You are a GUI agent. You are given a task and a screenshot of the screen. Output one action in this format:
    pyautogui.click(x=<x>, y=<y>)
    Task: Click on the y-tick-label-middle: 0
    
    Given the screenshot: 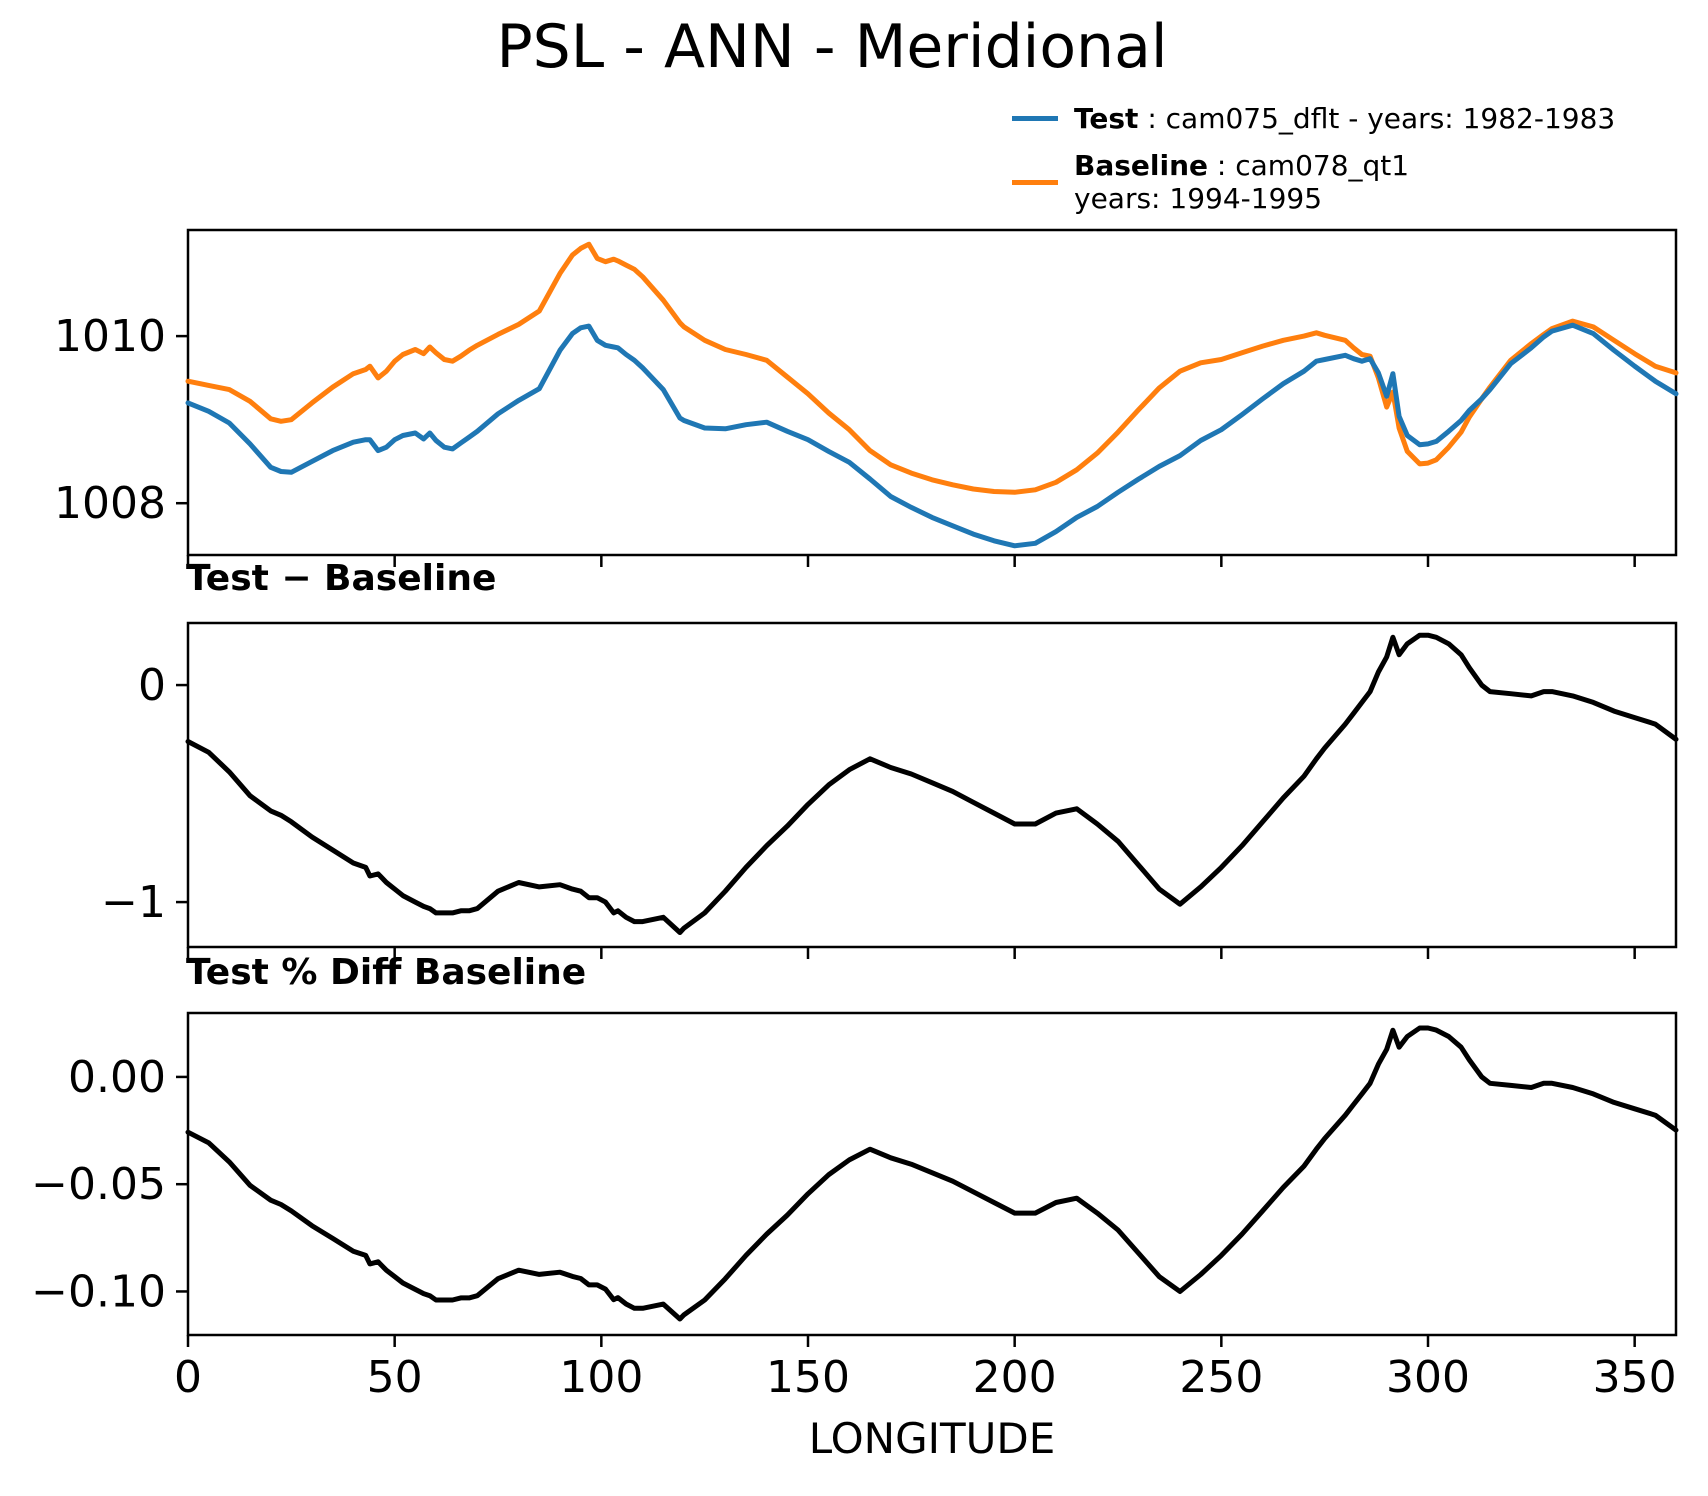 What is the action you would take?
    pyautogui.click(x=152, y=685)
    